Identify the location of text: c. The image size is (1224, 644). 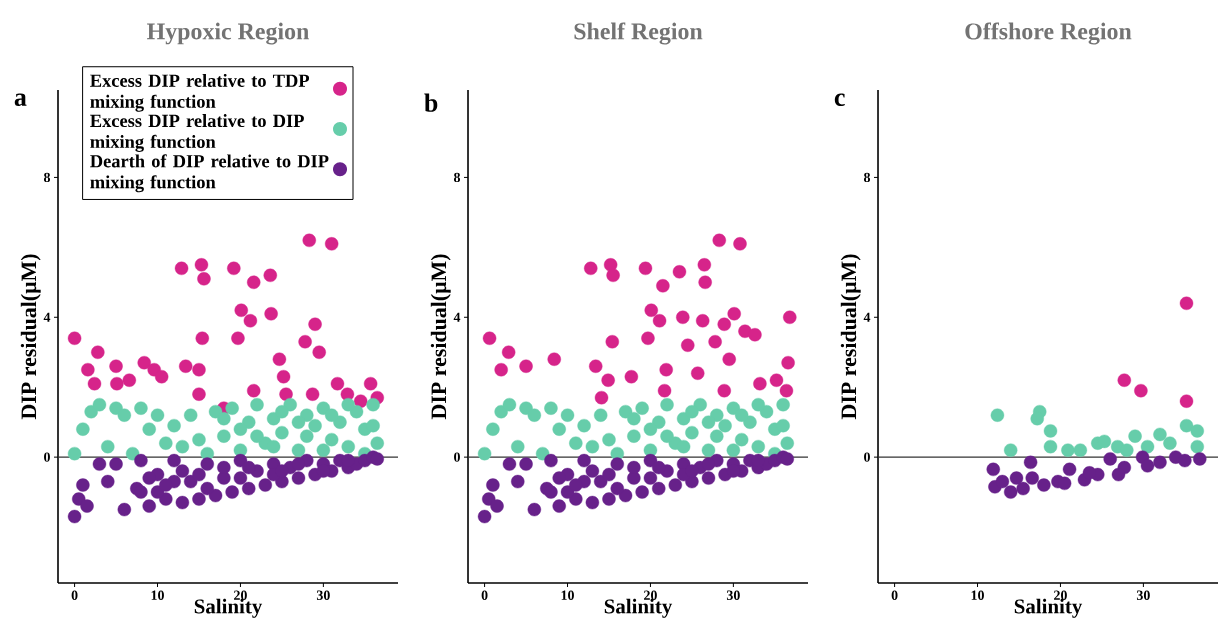
(839, 99).